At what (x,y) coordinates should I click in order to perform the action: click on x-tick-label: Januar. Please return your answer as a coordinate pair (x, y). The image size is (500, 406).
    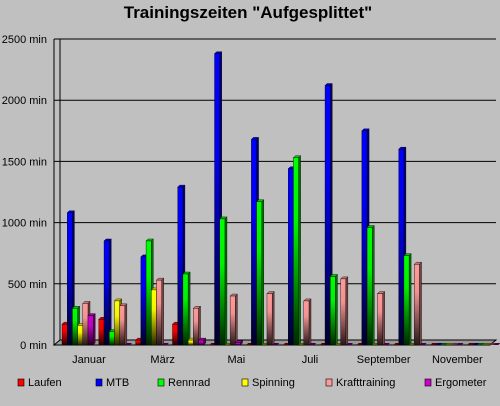
    Looking at the image, I should click on (89, 360).